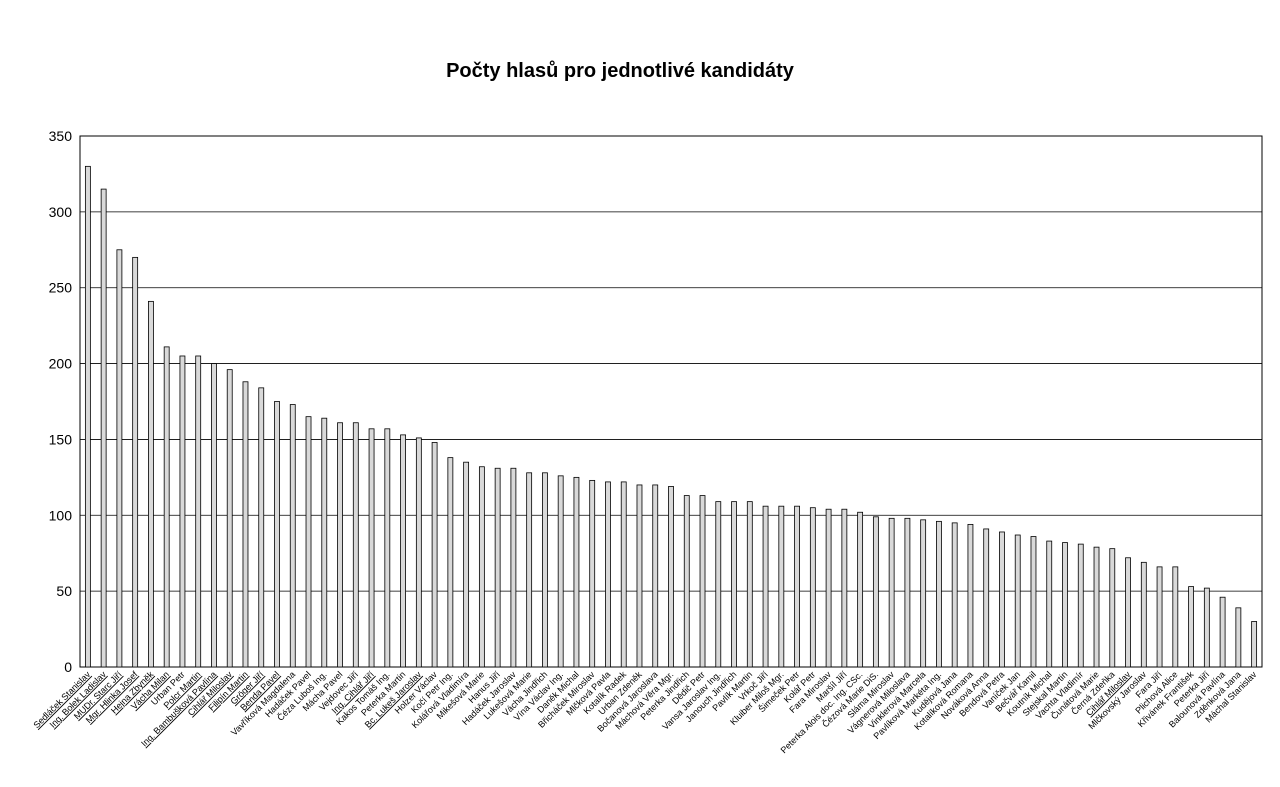  I want to click on y-tick-label: 300, so click(61, 212).